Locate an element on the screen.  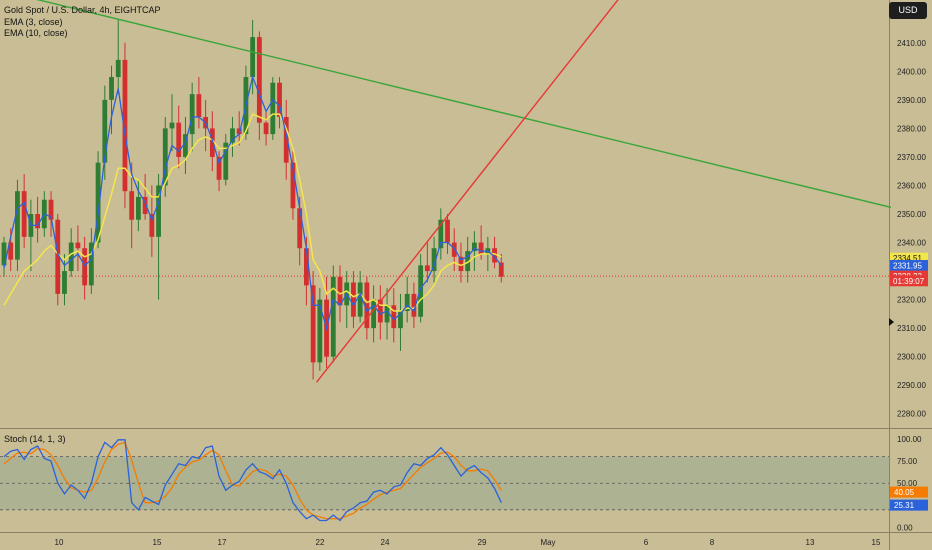
price-tick-label: 2290.00 is located at coordinates (911, 385).